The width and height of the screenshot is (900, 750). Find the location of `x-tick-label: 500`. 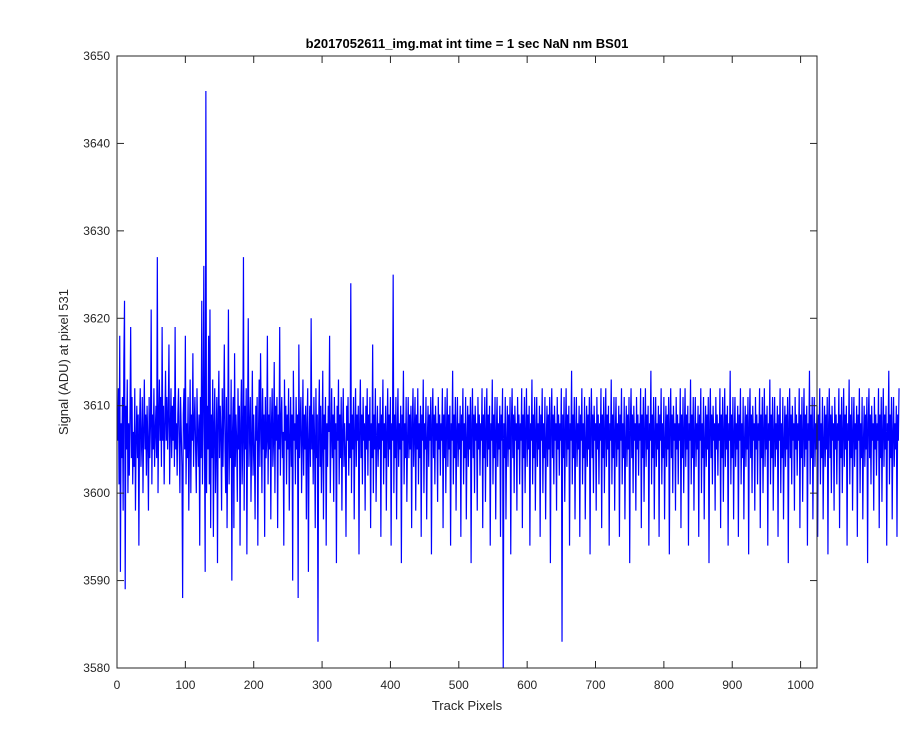

x-tick-label: 500 is located at coordinates (459, 685).